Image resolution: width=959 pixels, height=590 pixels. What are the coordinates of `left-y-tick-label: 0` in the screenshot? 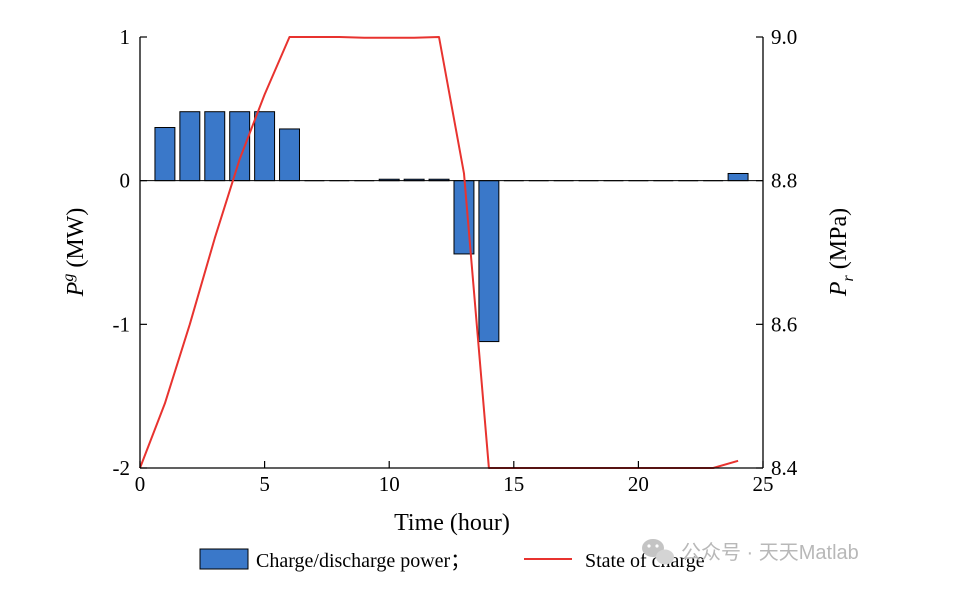 It's located at (125, 181).